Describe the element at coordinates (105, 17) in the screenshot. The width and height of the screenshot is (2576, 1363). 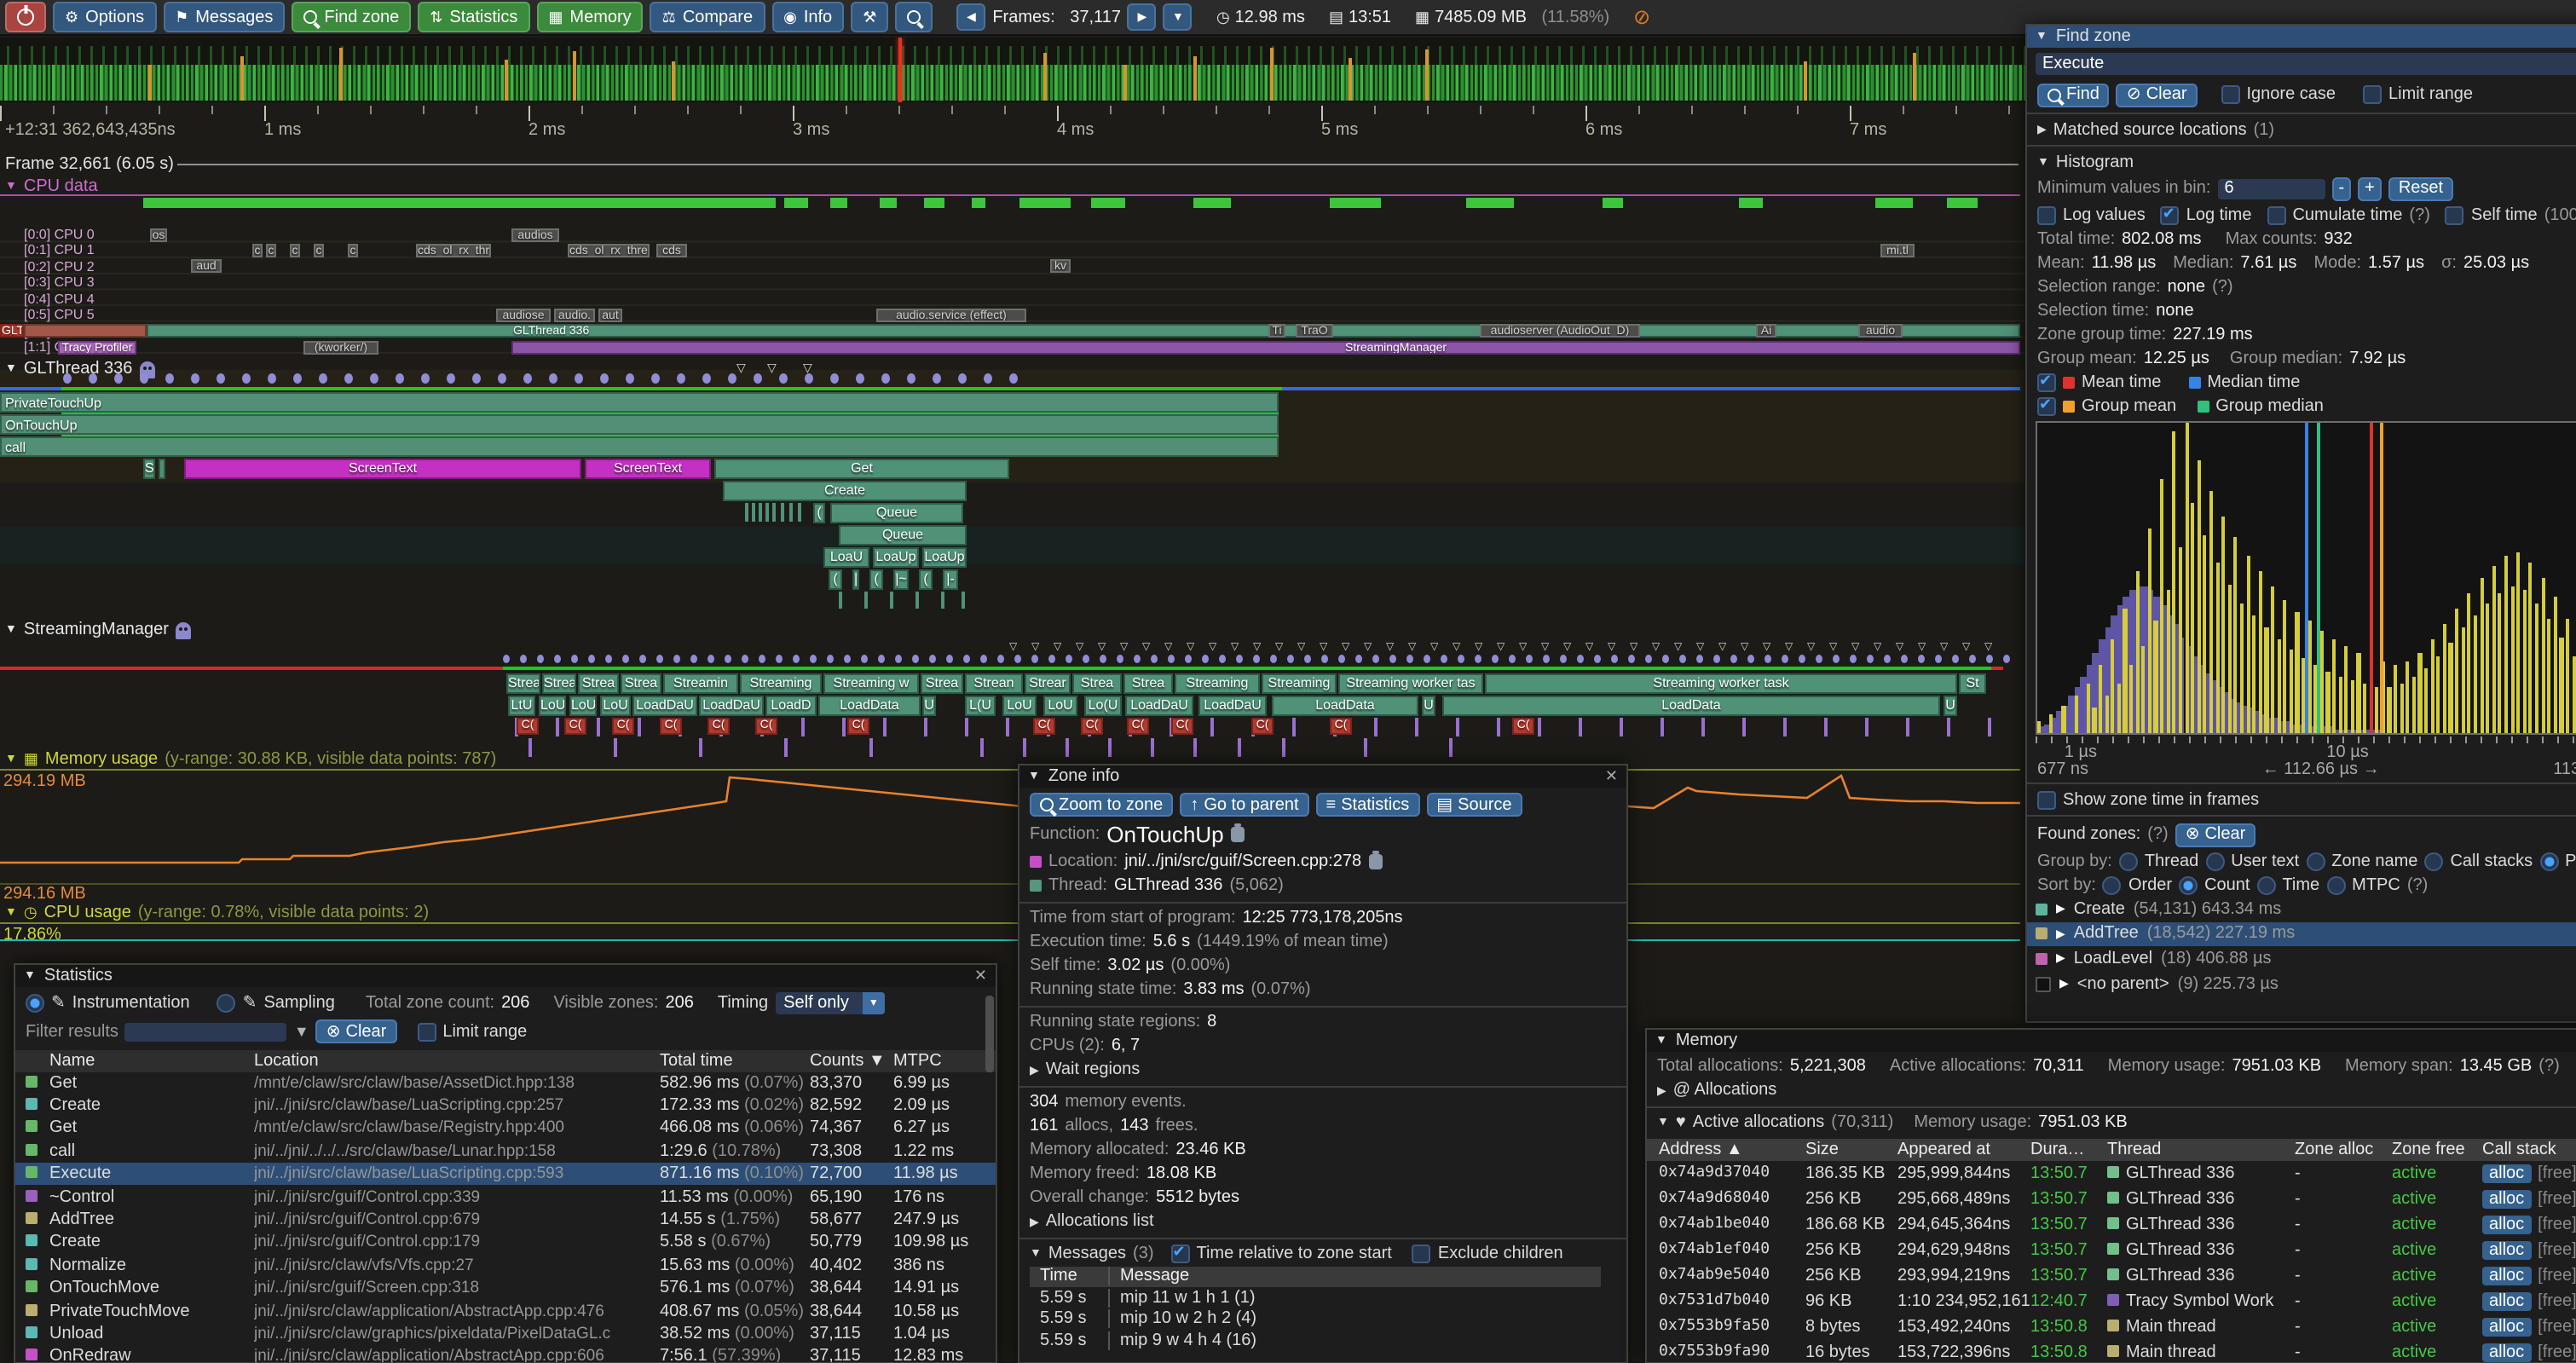
I see `toolbar-button-options: ⚙ Options` at that location.